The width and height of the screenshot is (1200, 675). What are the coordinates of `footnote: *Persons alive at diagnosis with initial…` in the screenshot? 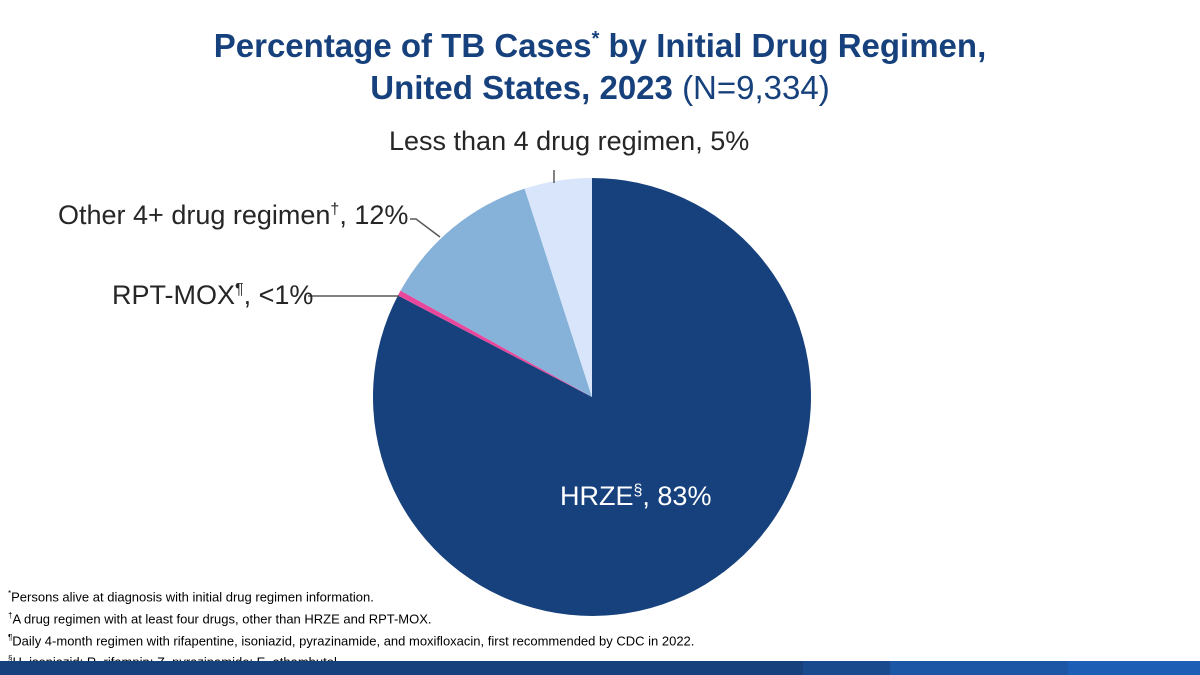 It's located at (191, 597).